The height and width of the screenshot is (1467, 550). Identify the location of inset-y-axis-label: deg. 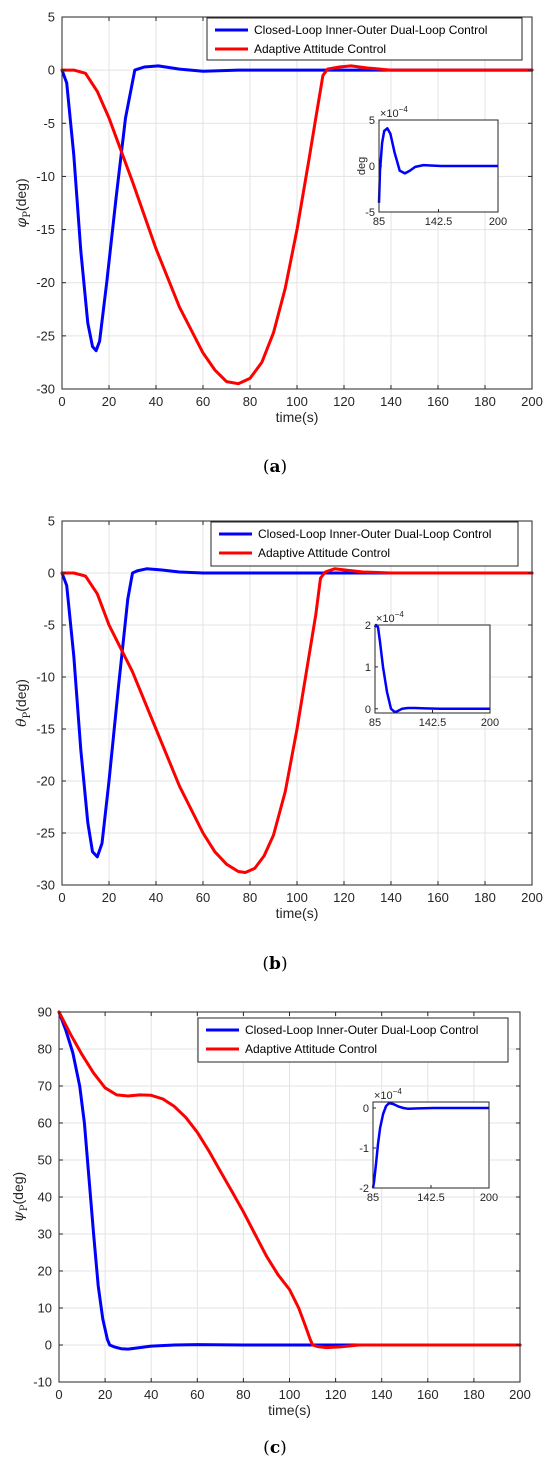
(362, 166).